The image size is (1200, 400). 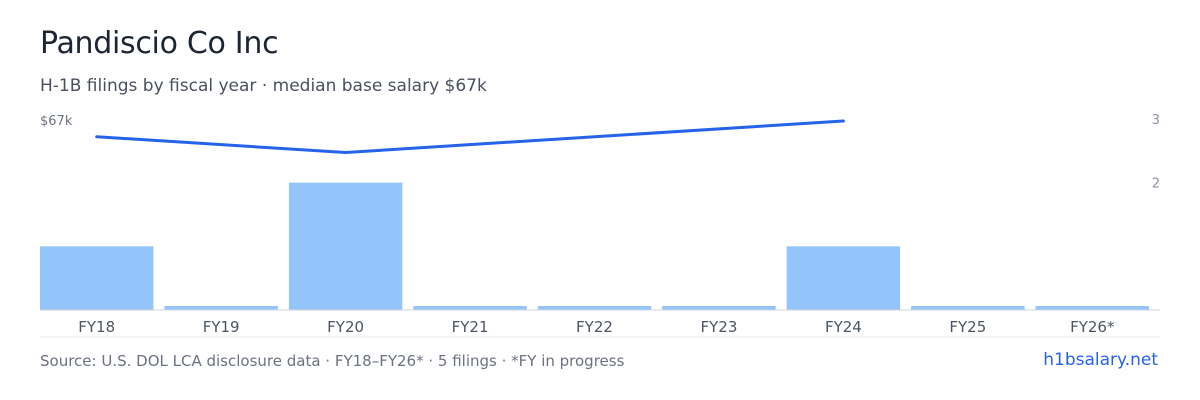 I want to click on salary-line, so click(x=470, y=136).